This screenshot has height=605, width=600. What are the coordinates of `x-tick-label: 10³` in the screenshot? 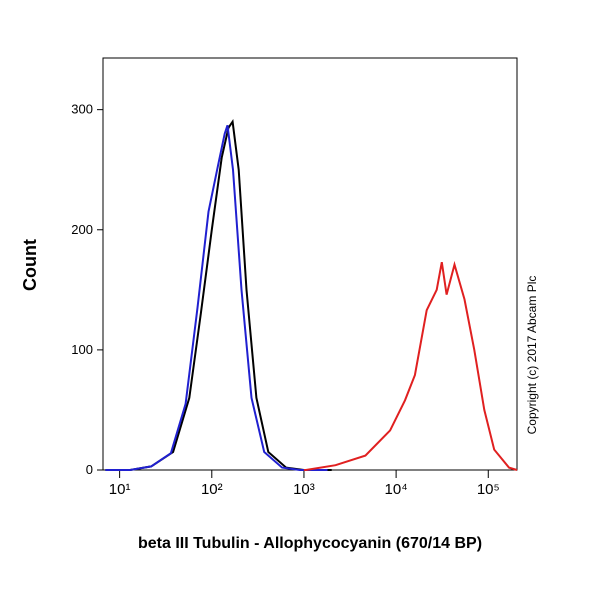 It's located at (304, 489).